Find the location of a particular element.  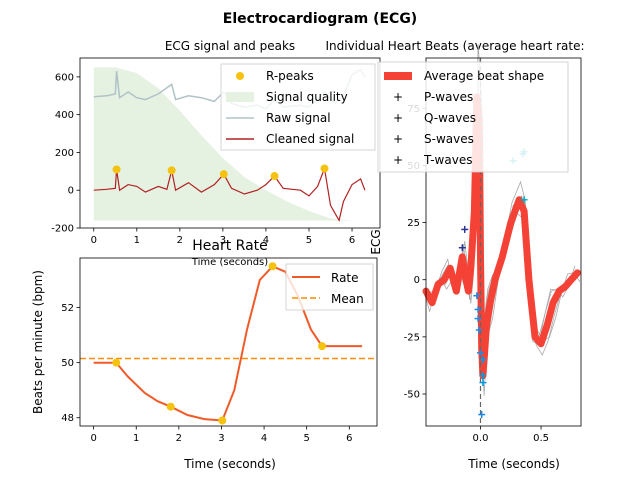

legend-t-label: T-waves is located at coordinates (447, 160).